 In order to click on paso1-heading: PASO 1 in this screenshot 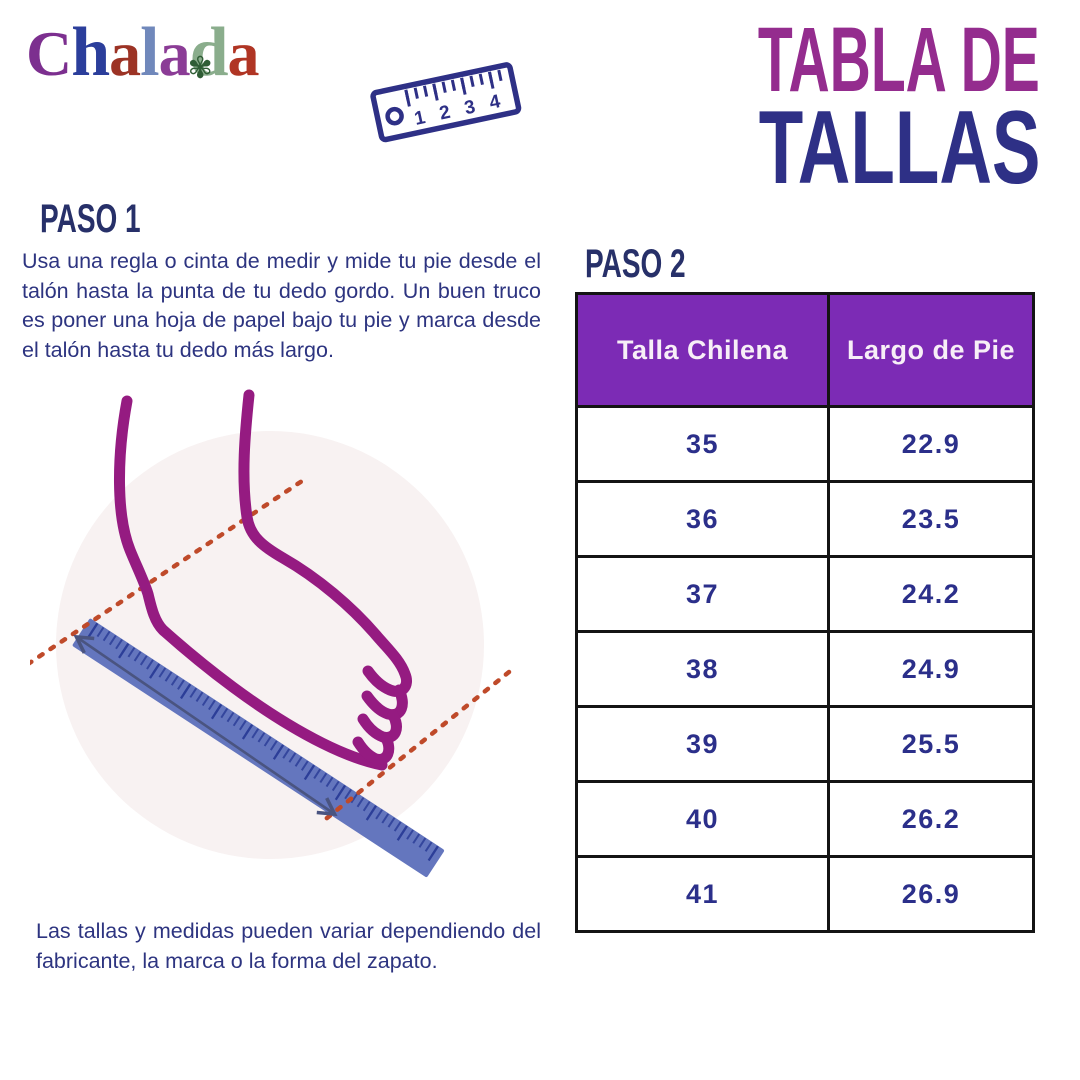, I will do `click(90, 219)`.